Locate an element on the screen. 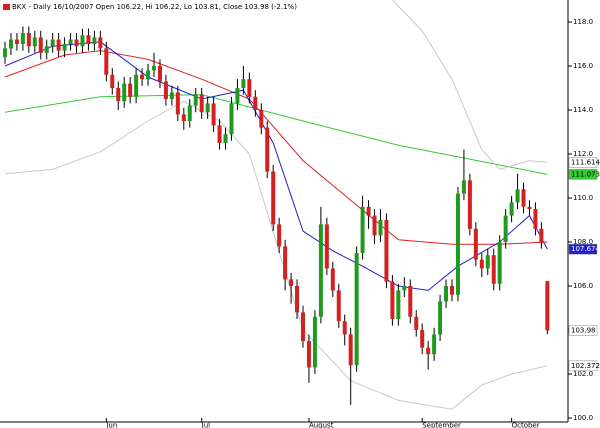 This screenshot has width=600, height=428. x-tick-label: Jun is located at coordinates (111, 425).